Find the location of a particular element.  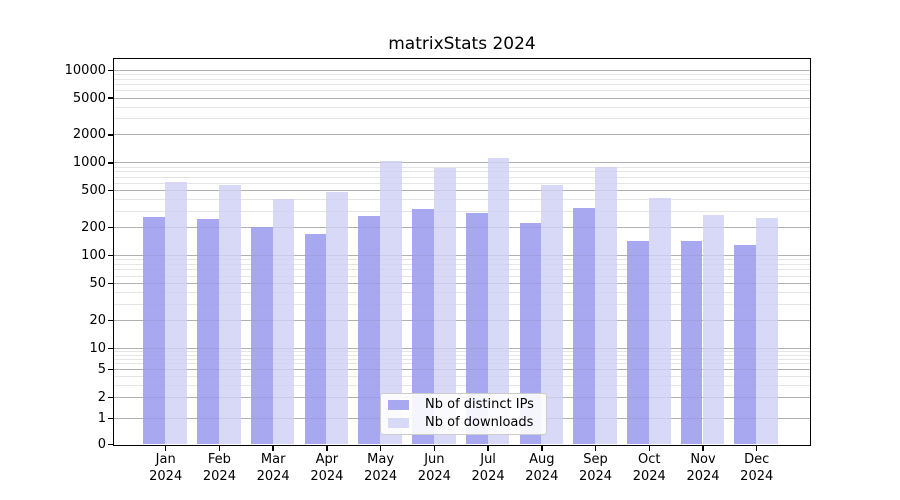

bar-downloads-jan is located at coordinates (176, 313).